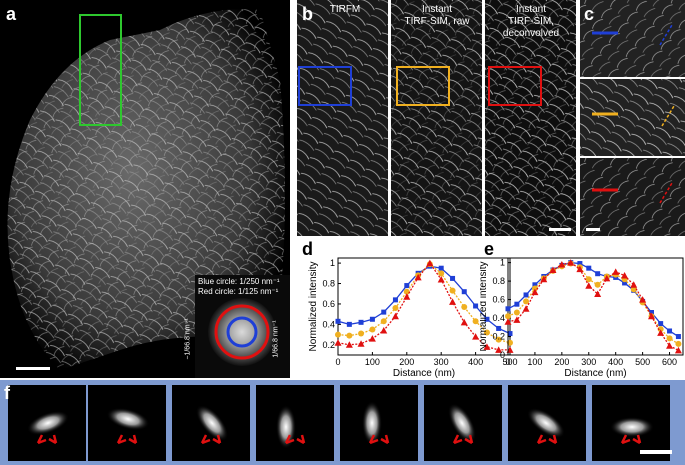  What do you see at coordinates (589, 14) in the screenshot?
I see `panel-label-c: c` at bounding box center [589, 14].